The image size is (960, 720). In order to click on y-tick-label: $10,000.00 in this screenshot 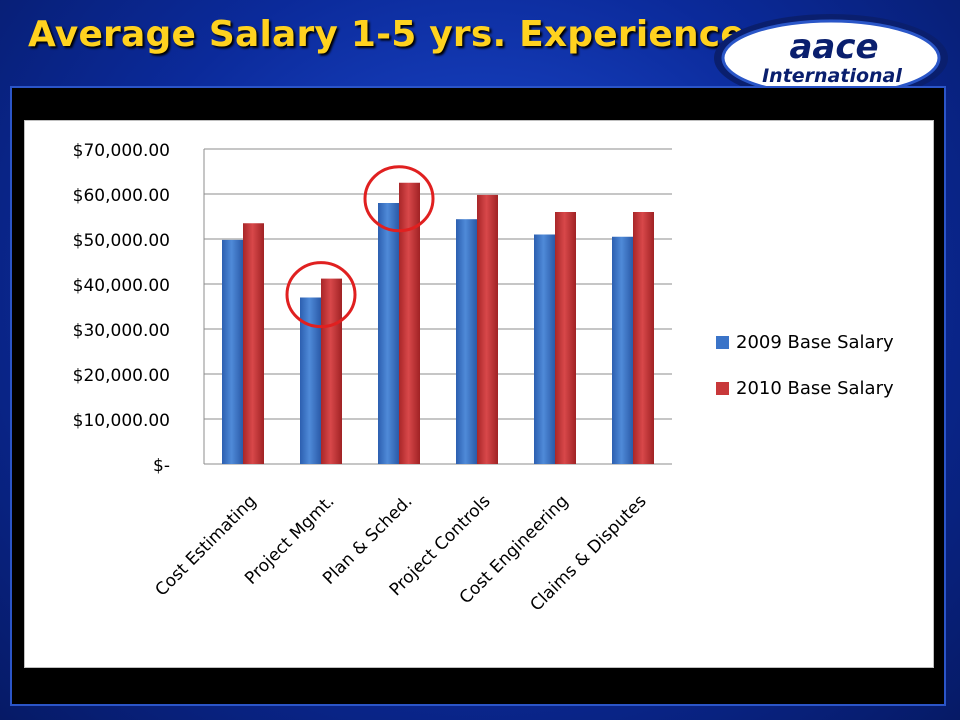, I will do `click(121, 421)`.